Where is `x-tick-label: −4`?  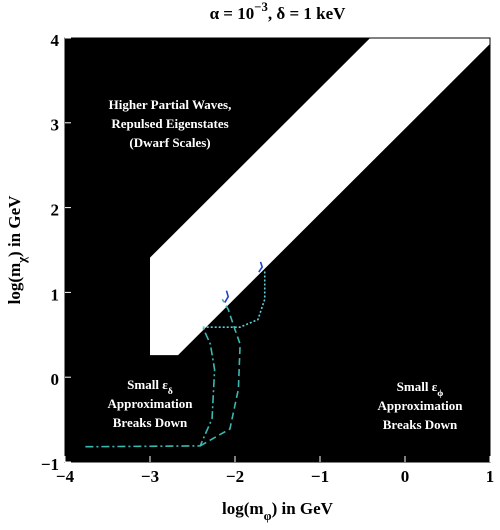 x-tick-label: −4 is located at coordinates (65, 476).